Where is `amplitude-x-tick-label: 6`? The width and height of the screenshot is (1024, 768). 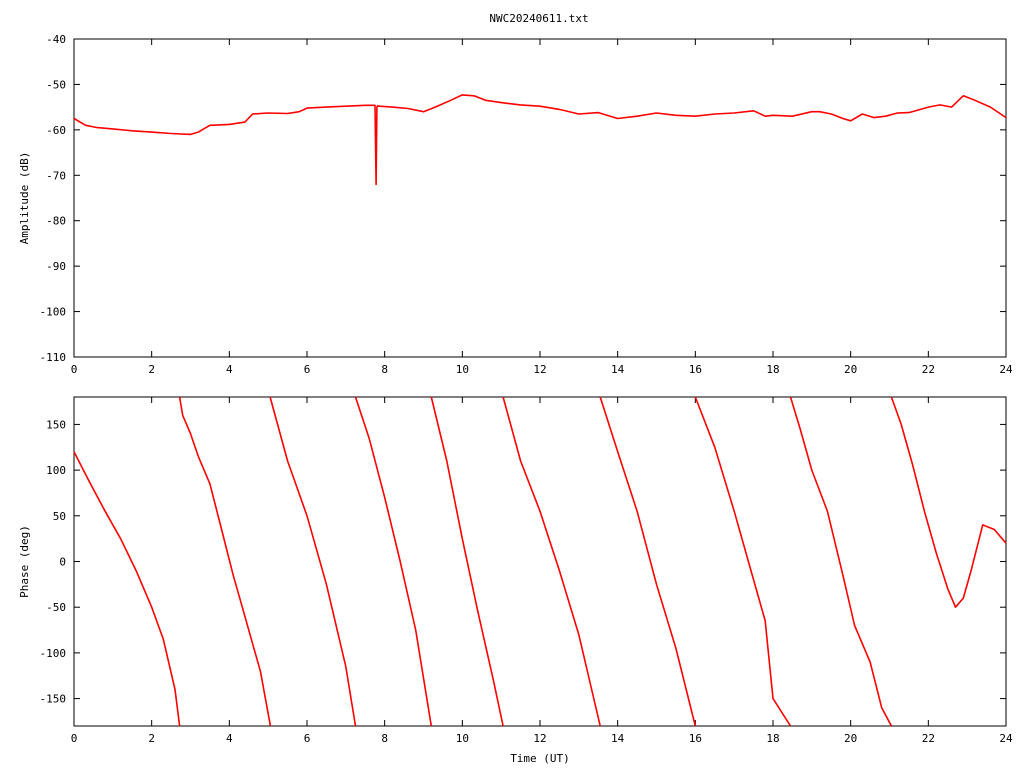 amplitude-x-tick-label: 6 is located at coordinates (307, 369).